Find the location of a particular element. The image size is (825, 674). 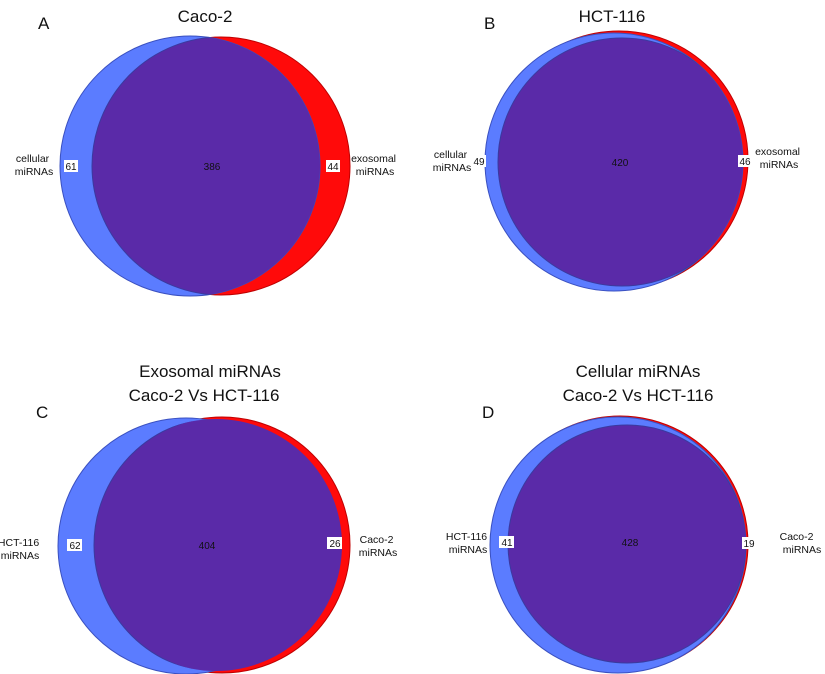

panel-letter: C is located at coordinates (42, 412).